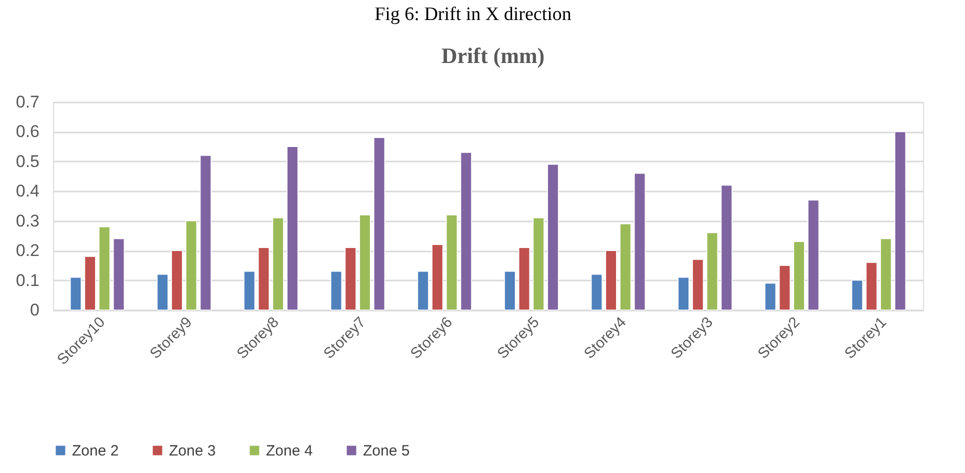 This screenshot has height=473, width=965. Describe the element at coordinates (289, 451) in the screenshot. I see `legend-label: Zone 4` at that location.